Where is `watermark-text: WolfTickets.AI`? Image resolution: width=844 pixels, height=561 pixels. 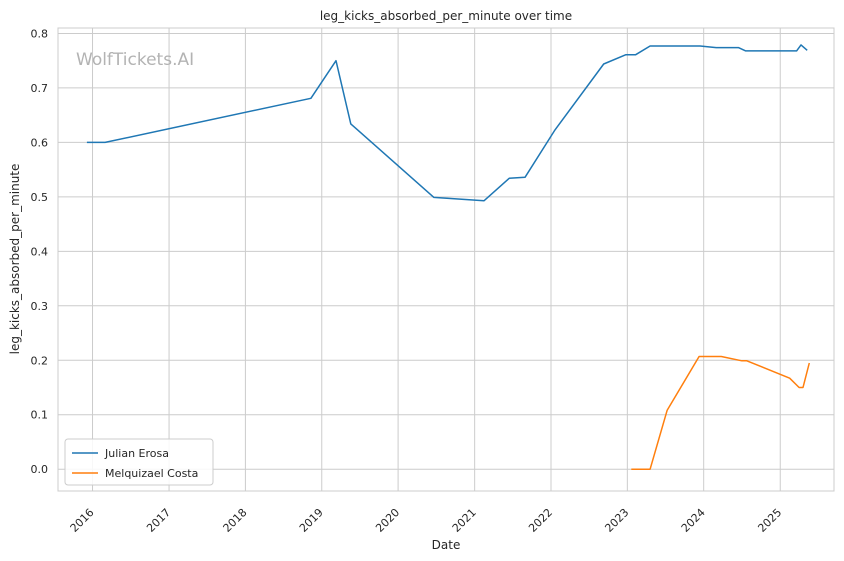 watermark-text: WolfTickets.AI is located at coordinates (135, 60).